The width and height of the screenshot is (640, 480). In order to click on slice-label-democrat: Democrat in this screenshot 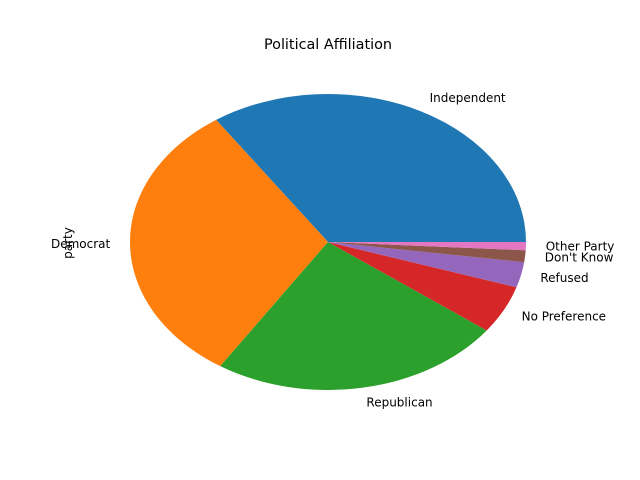, I will do `click(81, 244)`.